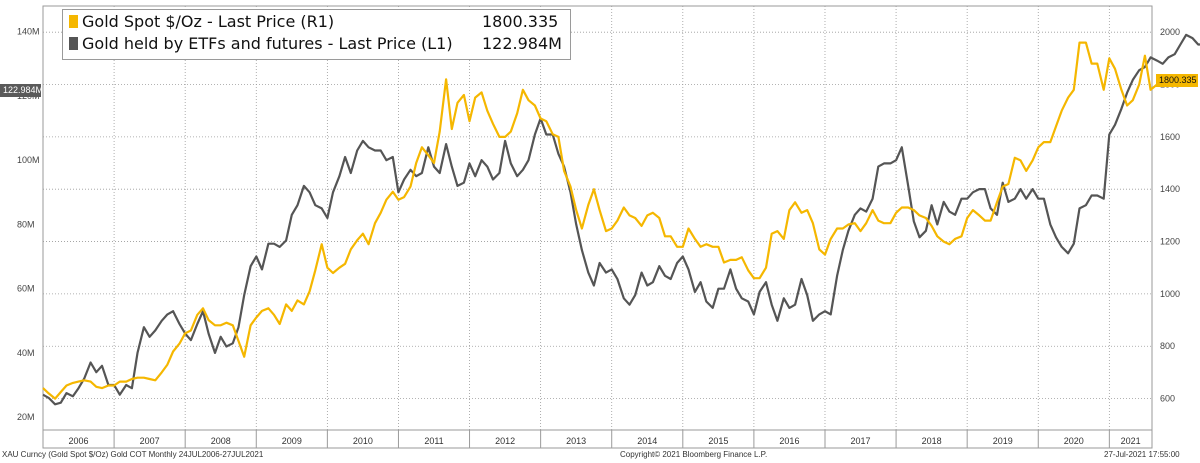  I want to click on x-axis-year-label: 2010, so click(363, 441).